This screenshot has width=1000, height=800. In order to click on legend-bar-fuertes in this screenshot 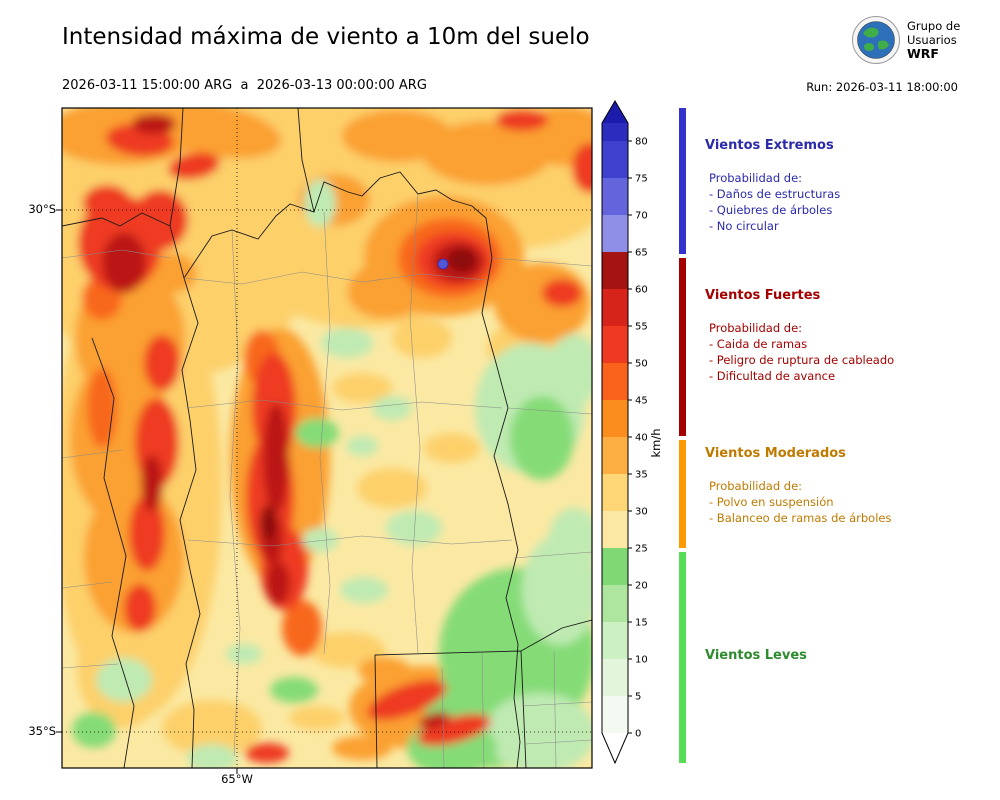, I will do `click(682, 347)`.